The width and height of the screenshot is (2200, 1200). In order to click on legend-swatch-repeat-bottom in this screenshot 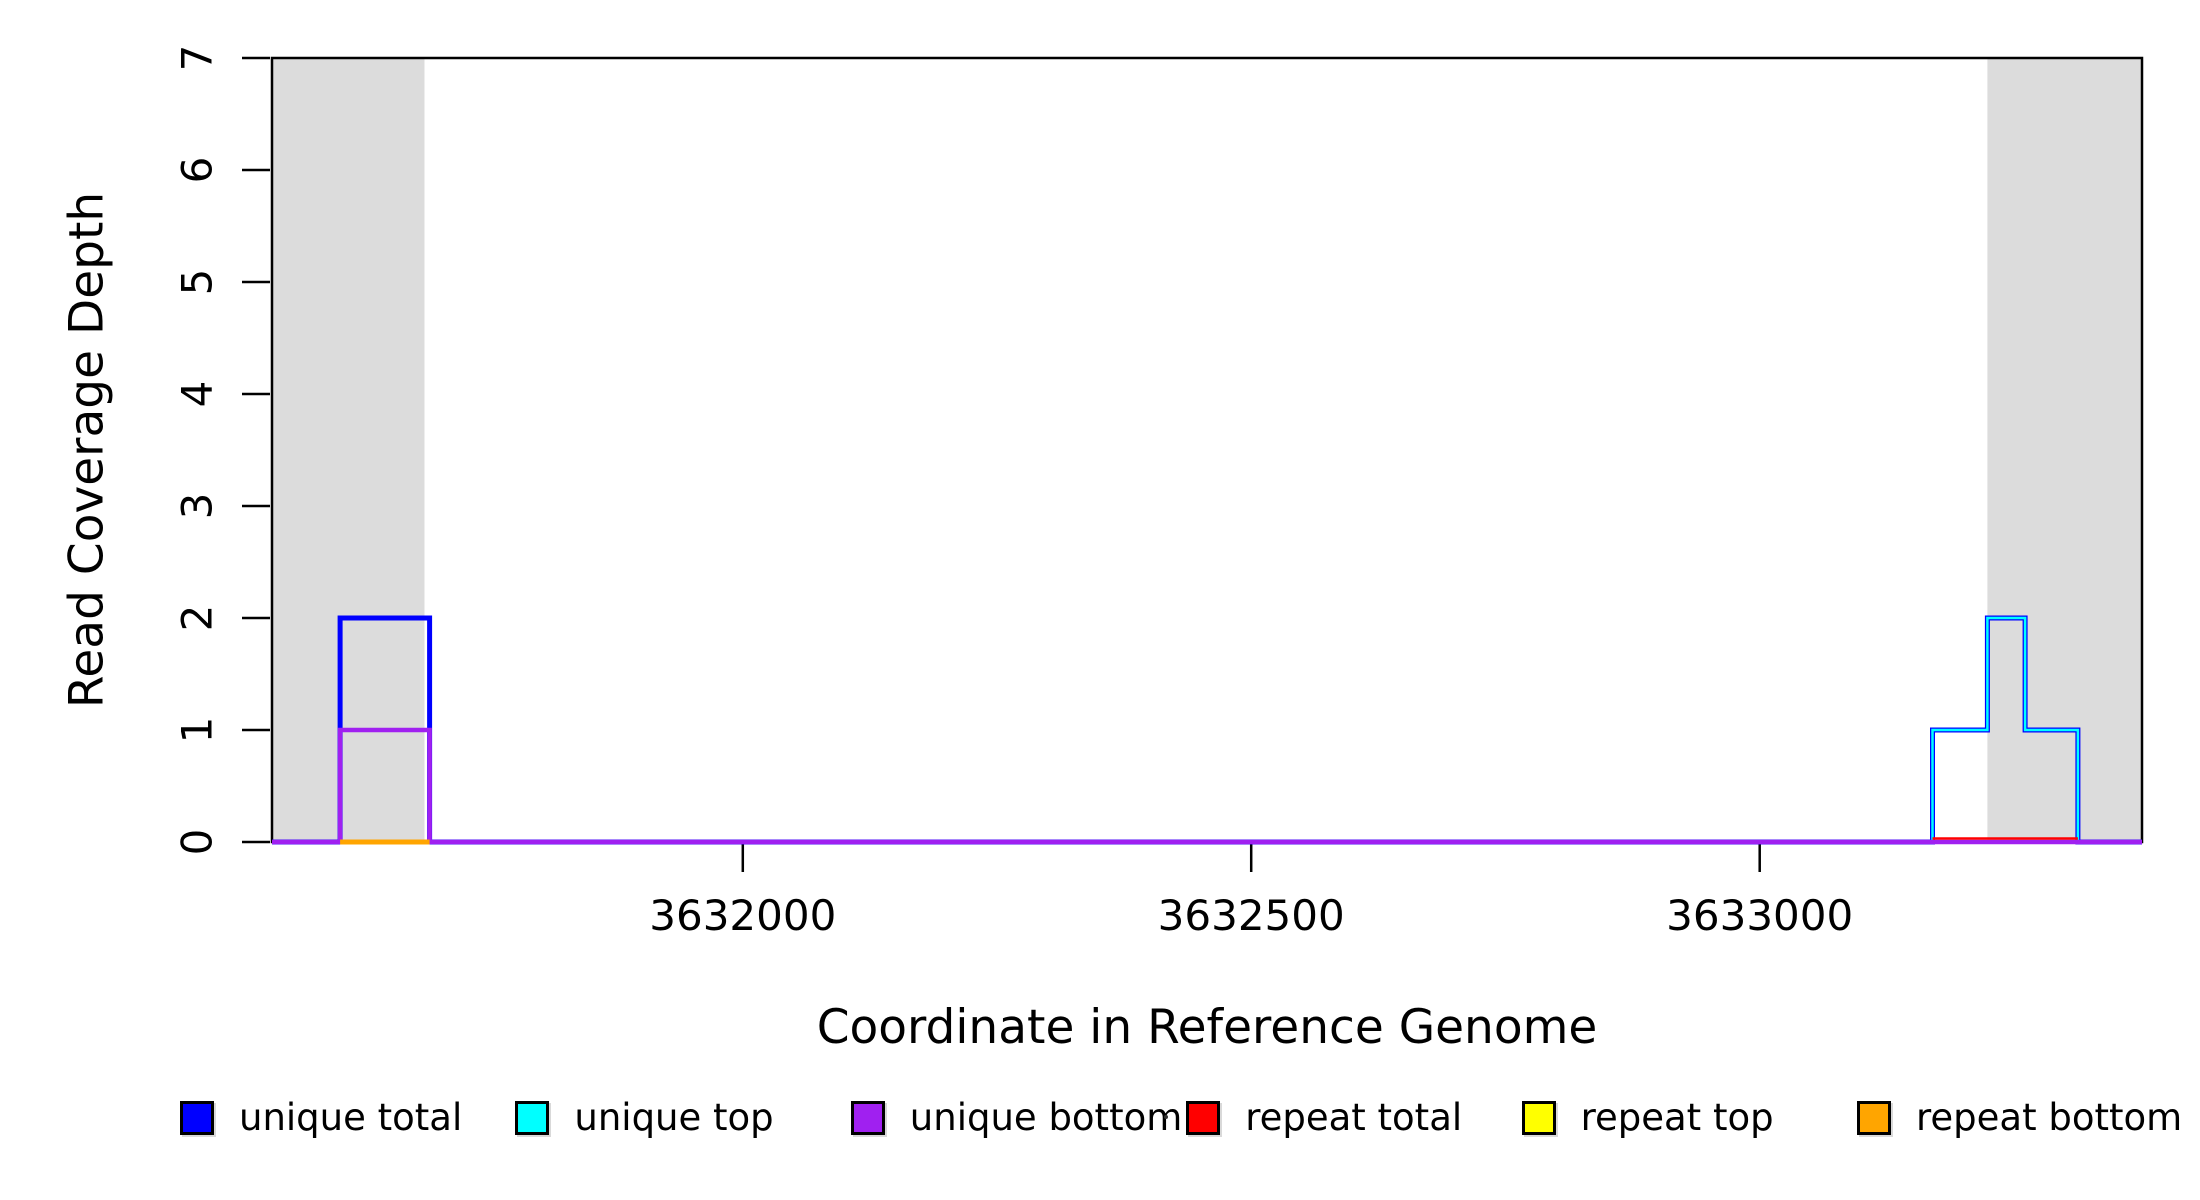, I will do `click(1874, 1118)`.